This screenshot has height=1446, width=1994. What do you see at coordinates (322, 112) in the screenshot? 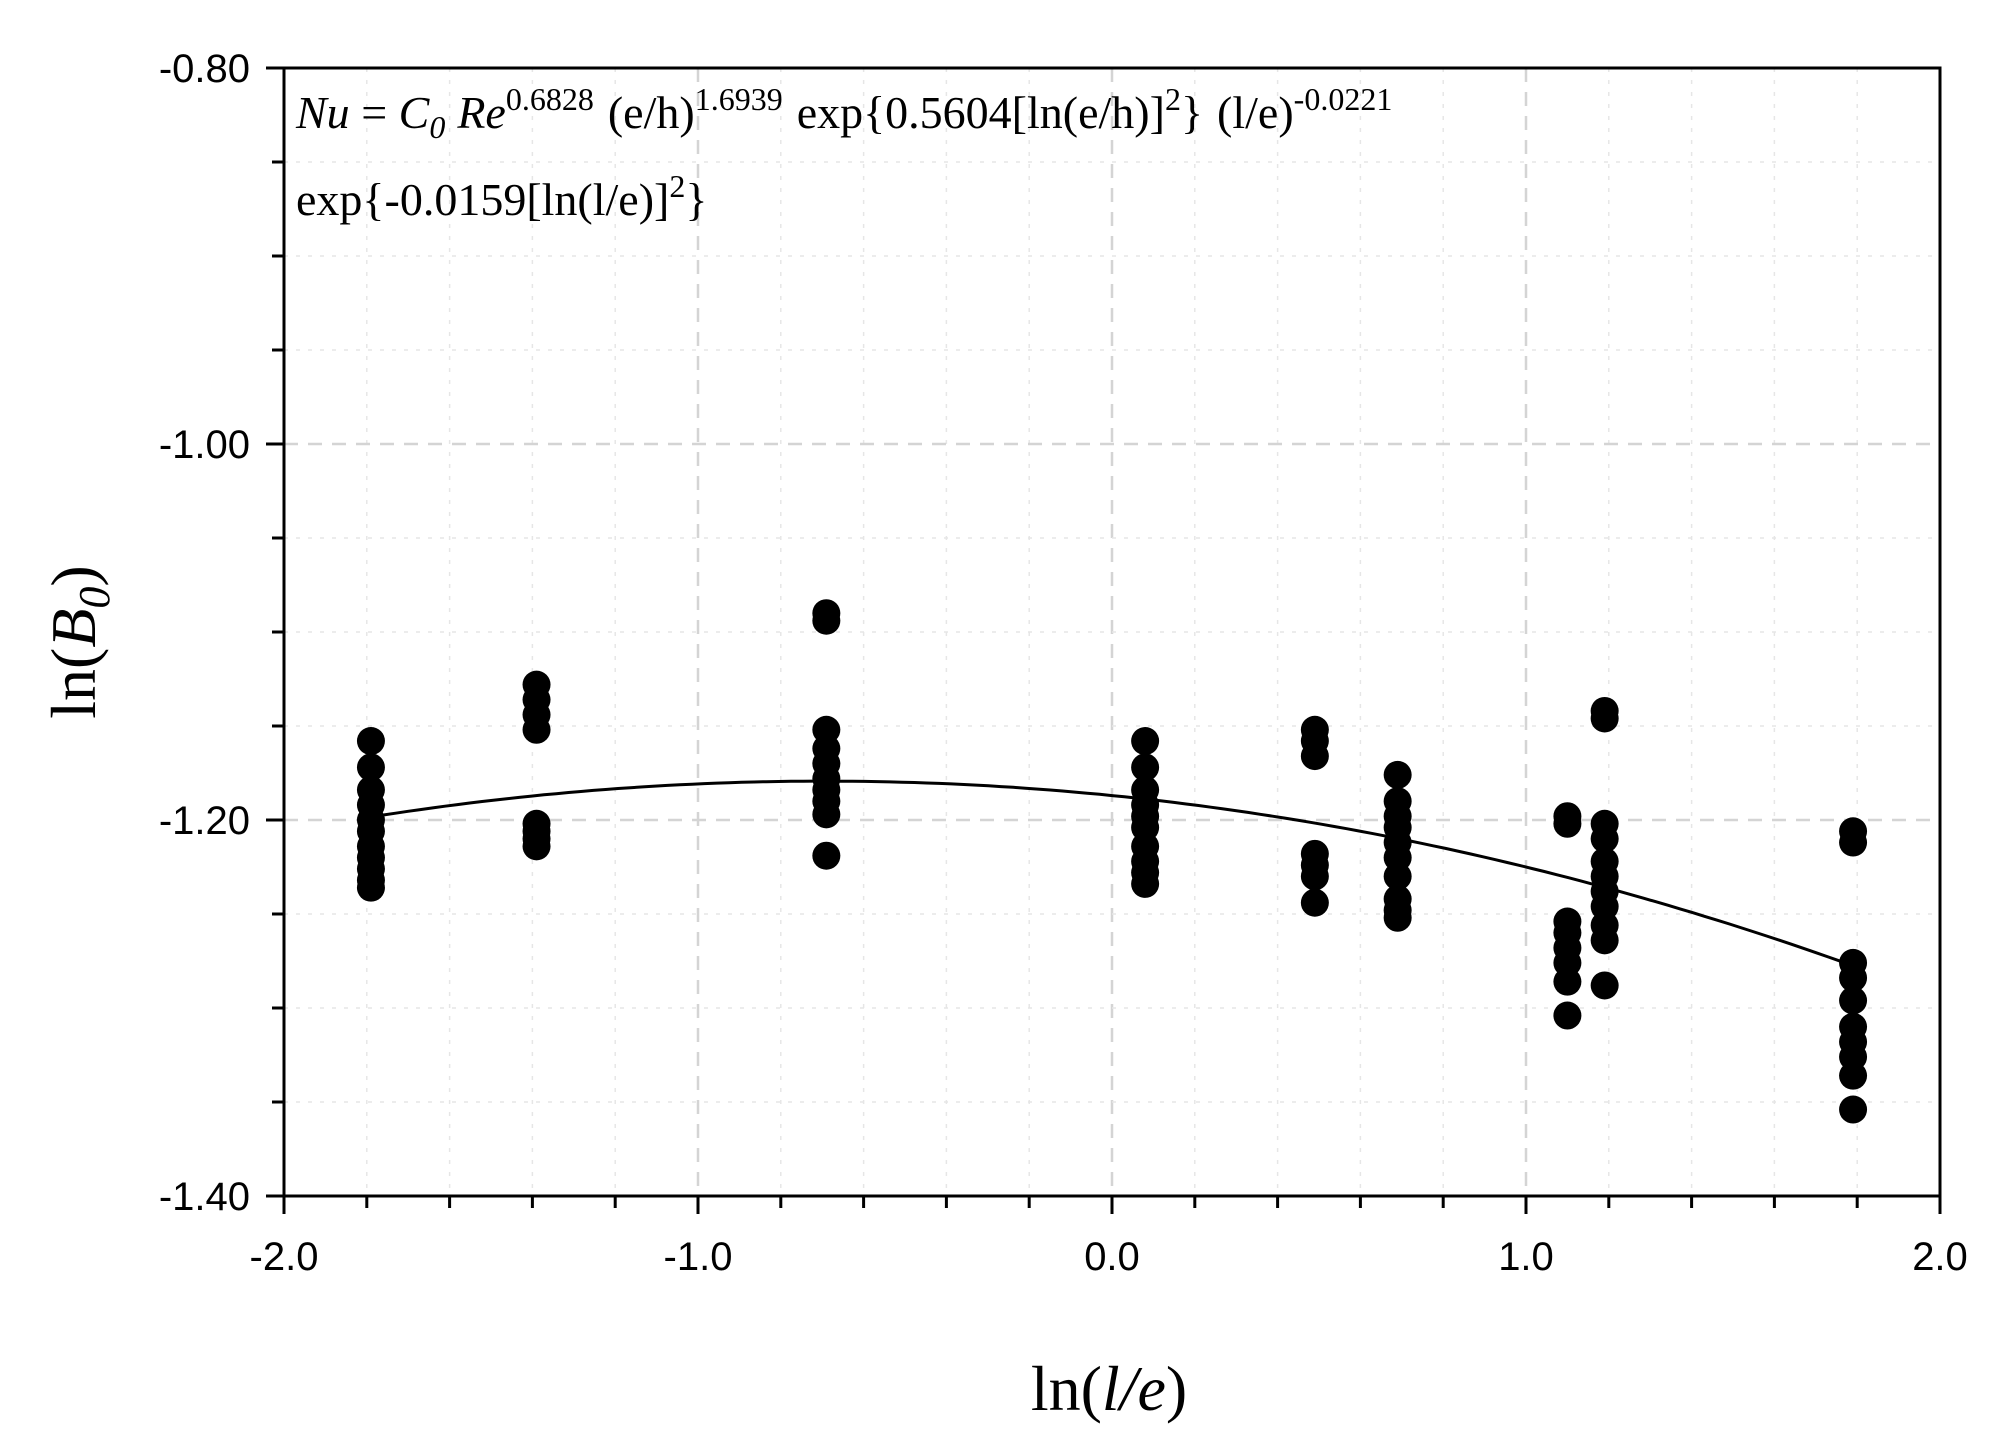
I see `eq-nu: Nu` at bounding box center [322, 112].